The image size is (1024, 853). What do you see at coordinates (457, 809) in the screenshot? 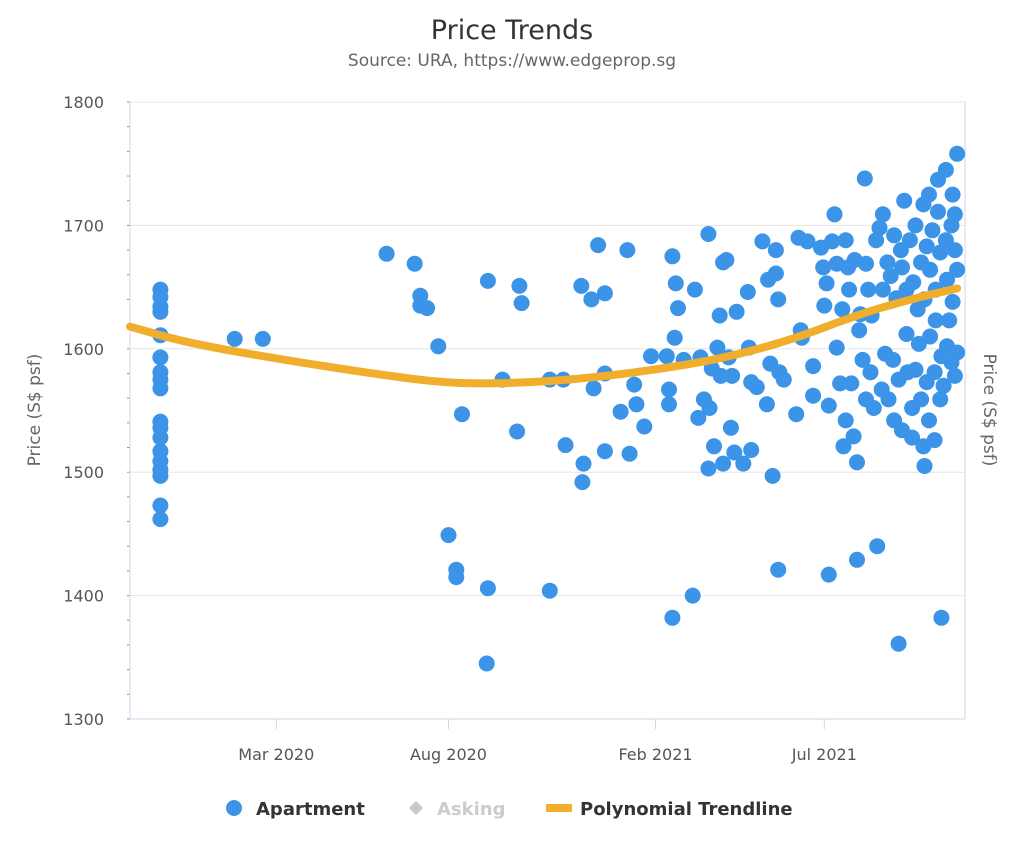
I see `legend-item-asking: Asking` at bounding box center [457, 809].